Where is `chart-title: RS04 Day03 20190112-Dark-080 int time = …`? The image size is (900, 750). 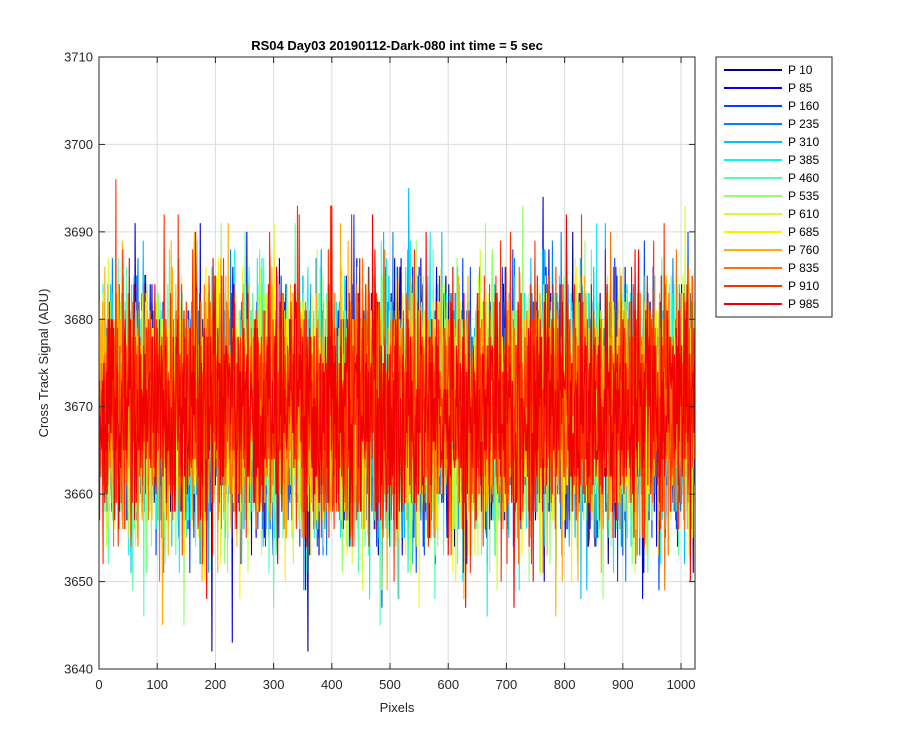
chart-title: RS04 Day03 20190112-Dark-080 int time = … is located at coordinates (397, 45).